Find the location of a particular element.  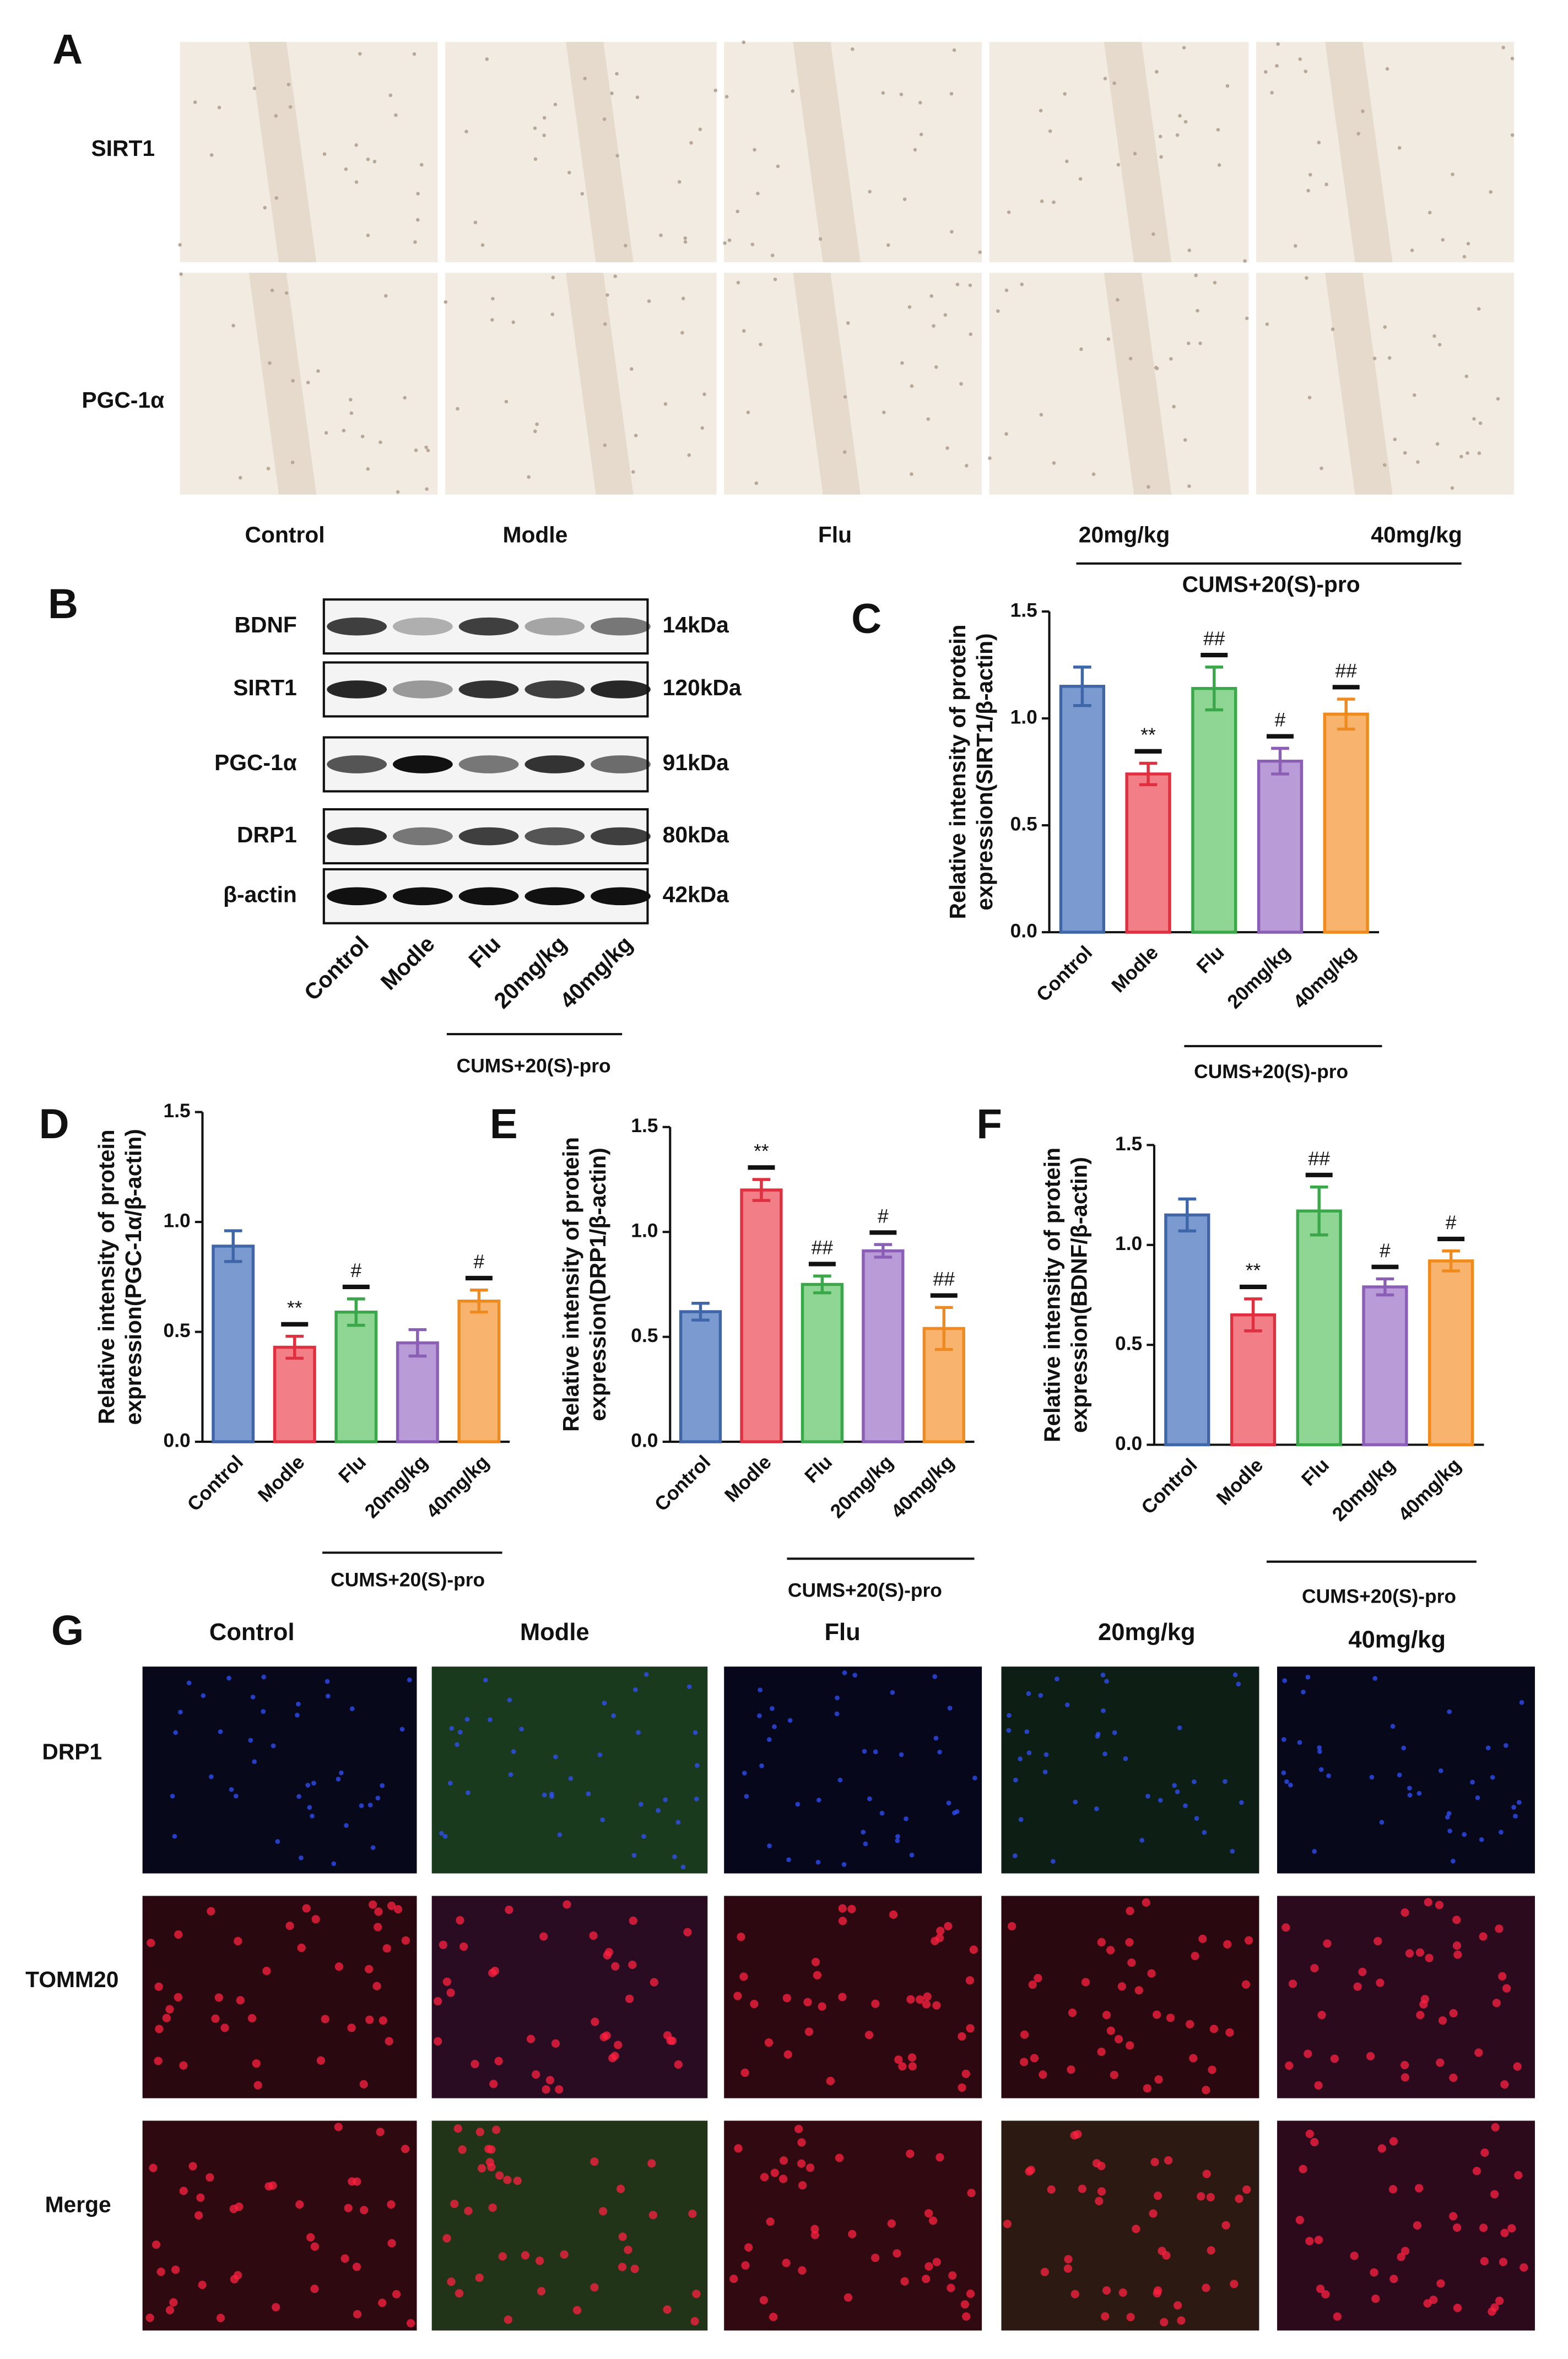

band is located at coordinates (357, 689).